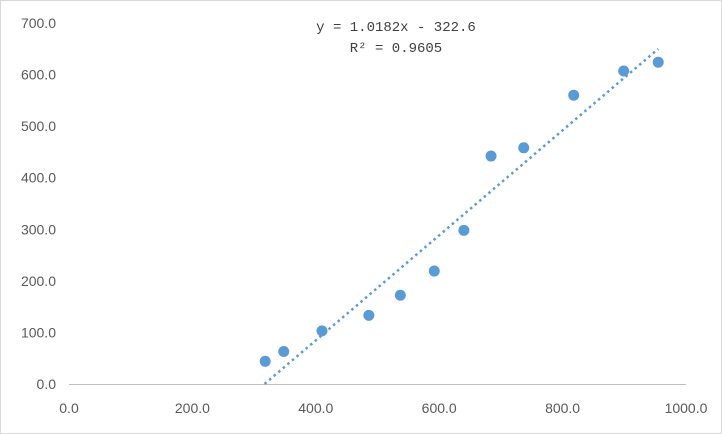 The image size is (722, 434). I want to click on y-tick-label: 300.0, so click(38, 229).